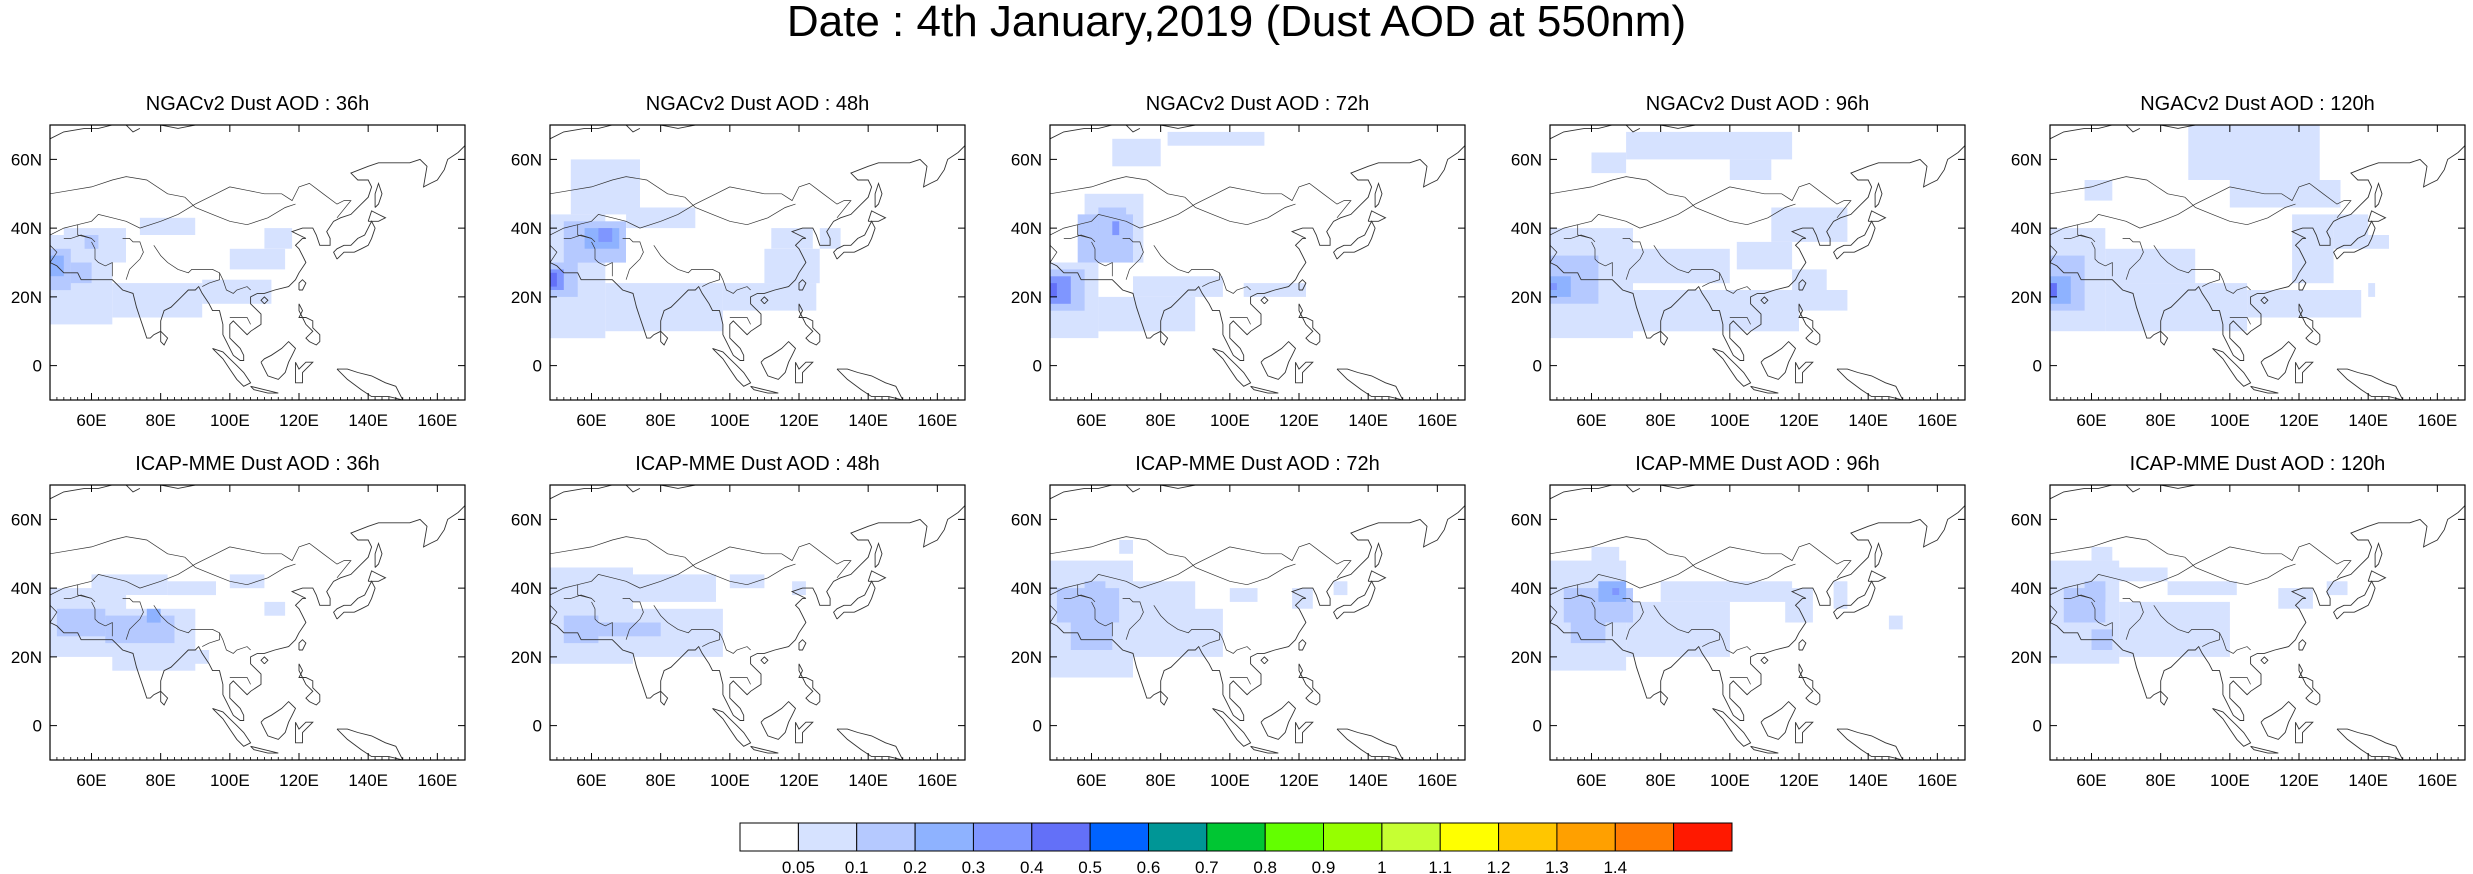  Describe the element at coordinates (537, 726) in the screenshot. I see `lat-tick-label: 0` at that location.